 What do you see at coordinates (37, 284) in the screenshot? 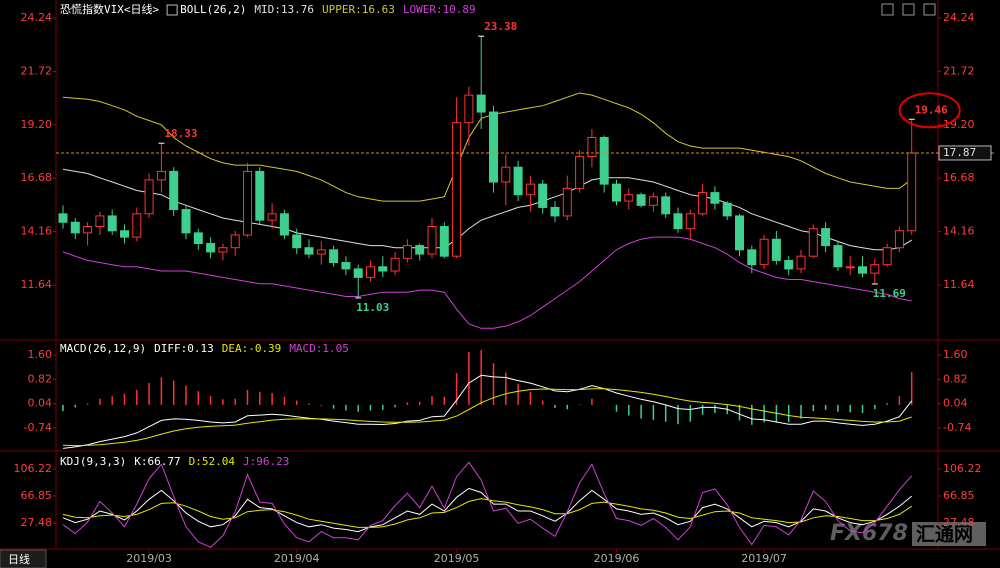
I see `y-tick-label: 11.64` at bounding box center [37, 284].